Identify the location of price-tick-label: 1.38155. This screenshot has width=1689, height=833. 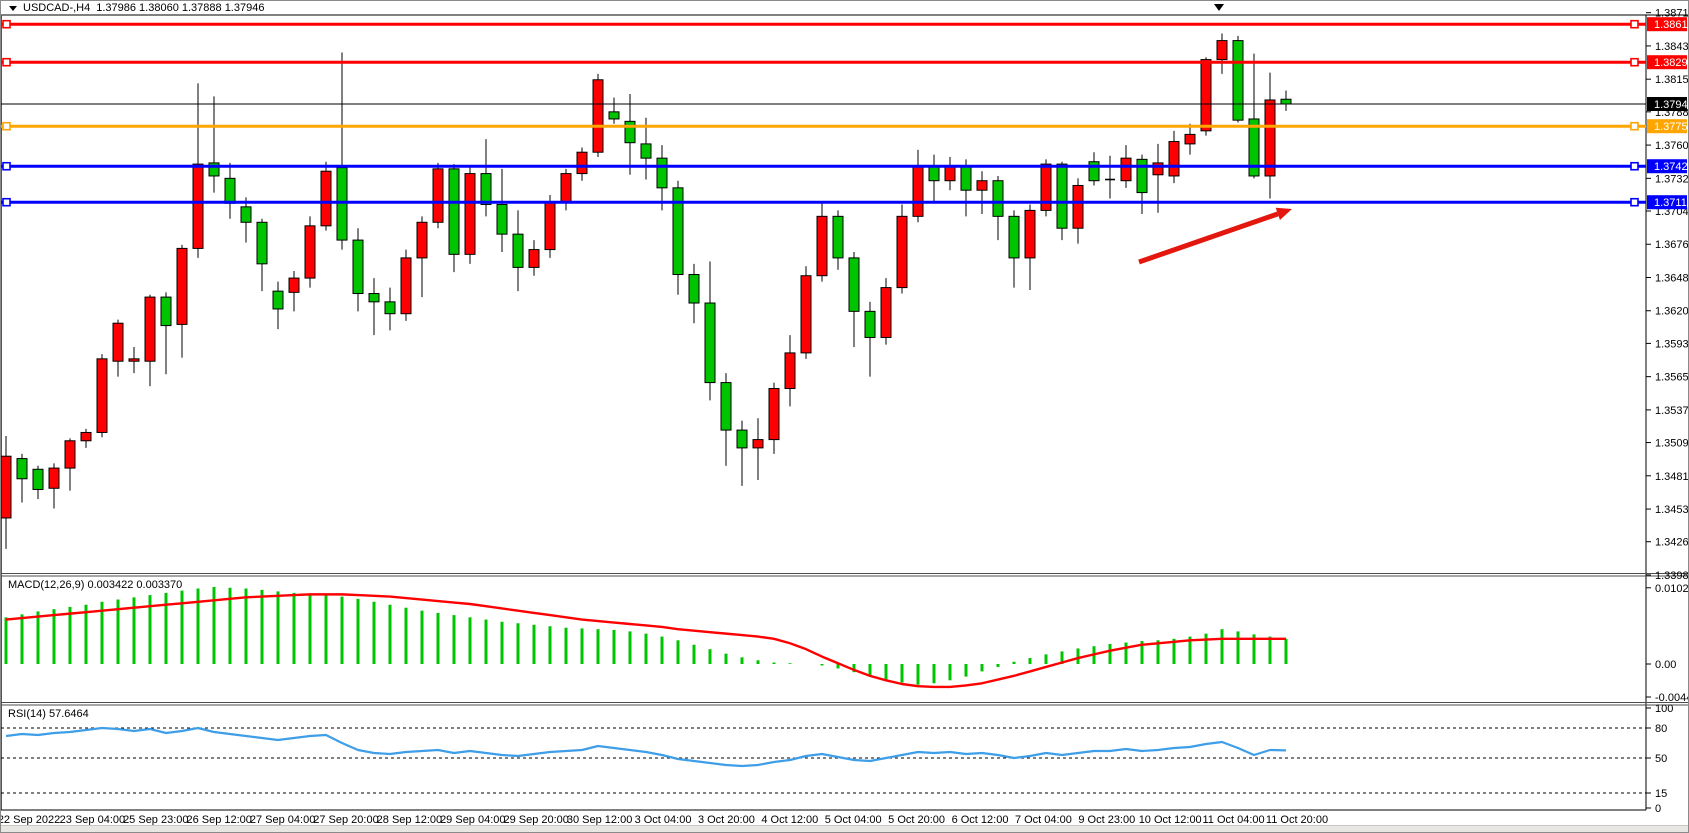
(1671, 80).